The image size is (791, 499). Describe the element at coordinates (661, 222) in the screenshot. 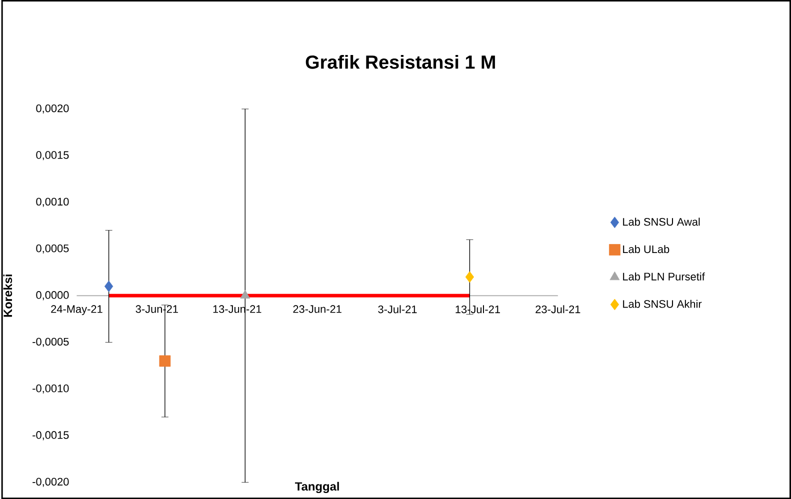

I see `legend-label: Lab SNSU Awal` at that location.